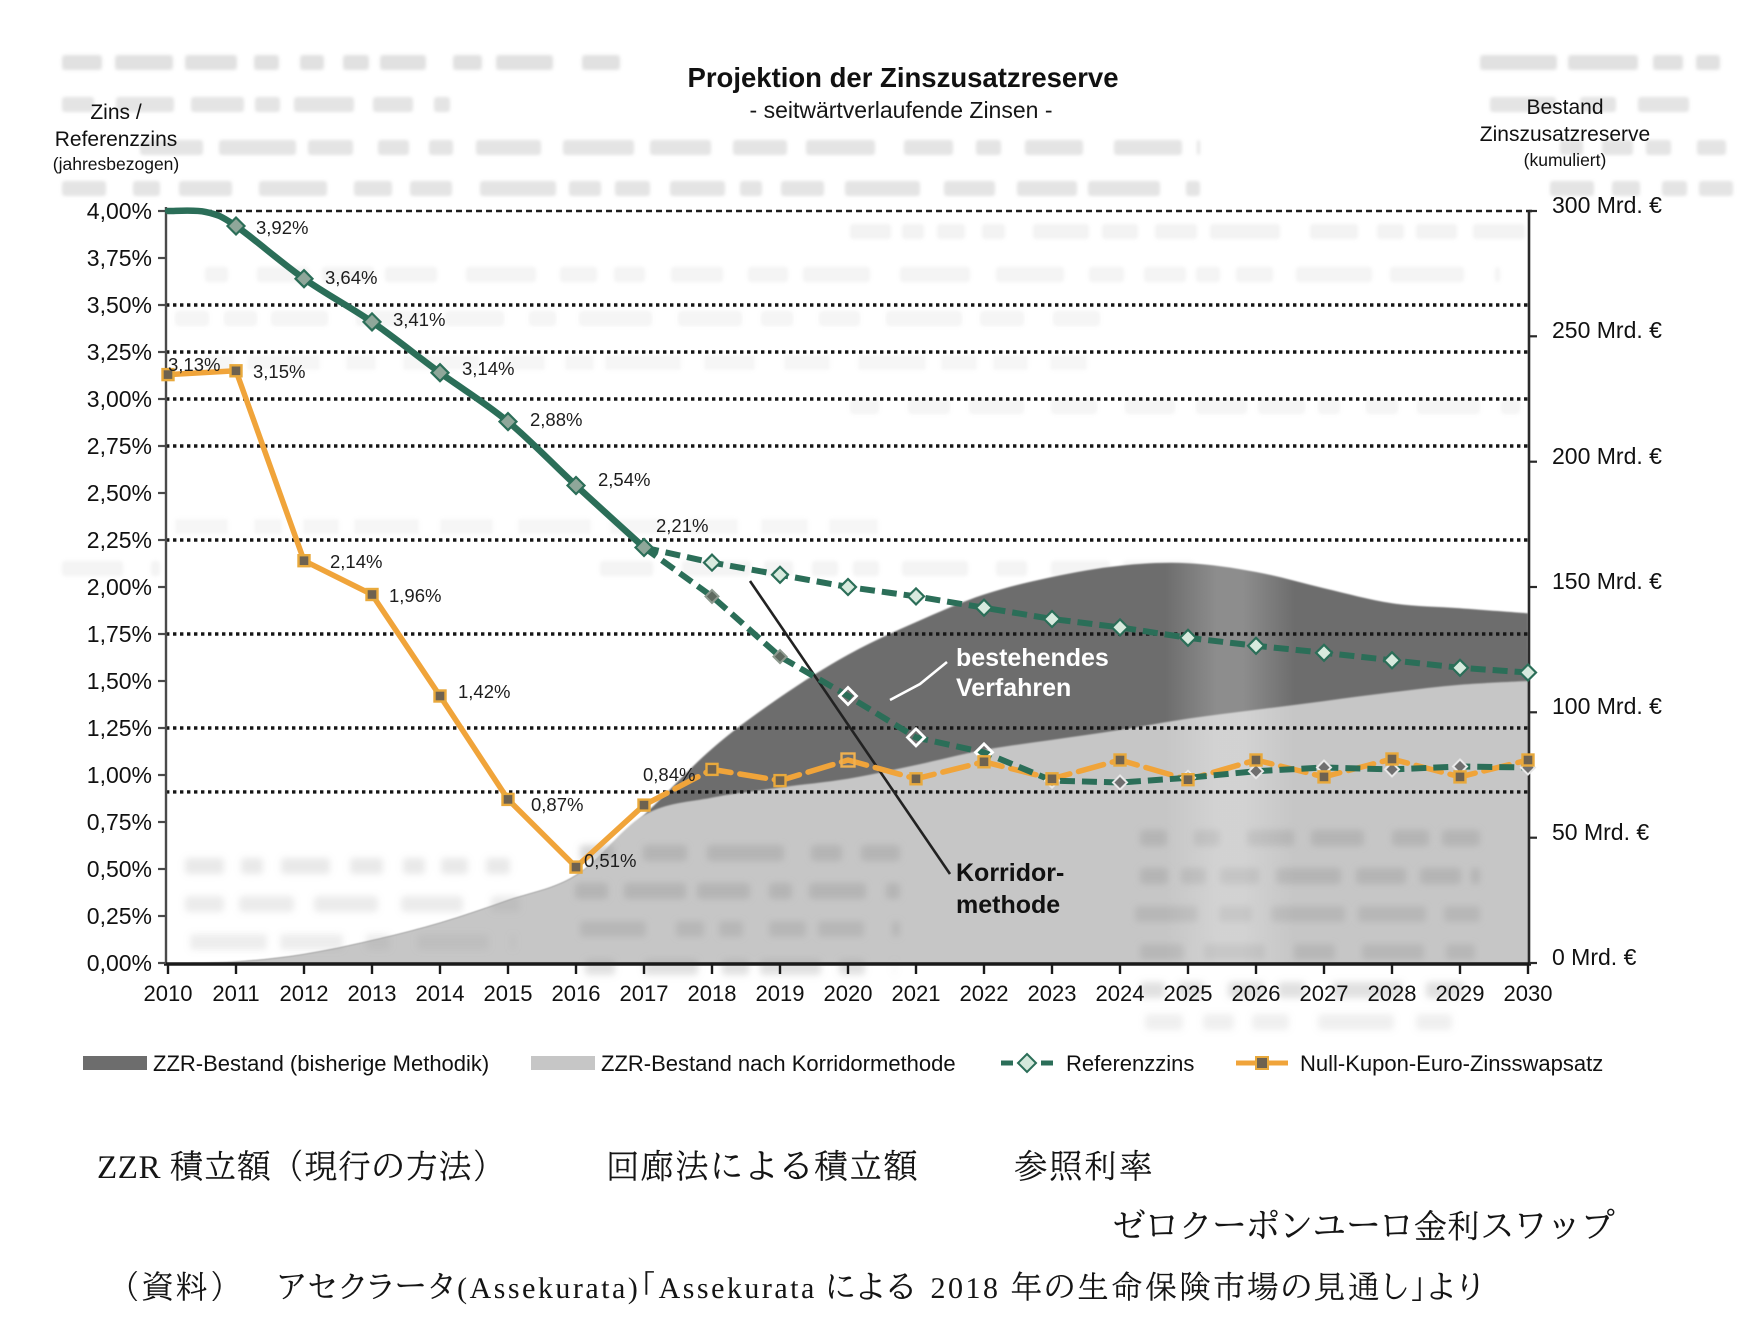 This screenshot has width=1741, height=1330. What do you see at coordinates (1451, 1063) in the screenshot?
I see `svg-text: Null-Kupon-Euro-Zinsswapsatz` at bounding box center [1451, 1063].